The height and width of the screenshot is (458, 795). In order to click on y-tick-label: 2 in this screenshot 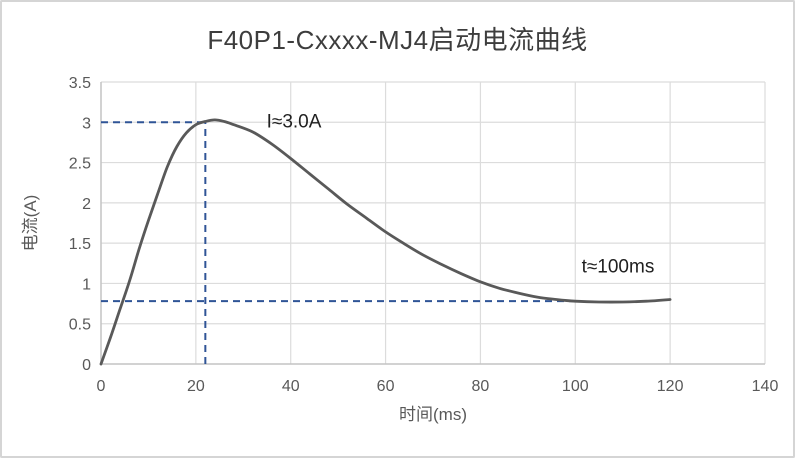, I will do `click(86, 204)`.